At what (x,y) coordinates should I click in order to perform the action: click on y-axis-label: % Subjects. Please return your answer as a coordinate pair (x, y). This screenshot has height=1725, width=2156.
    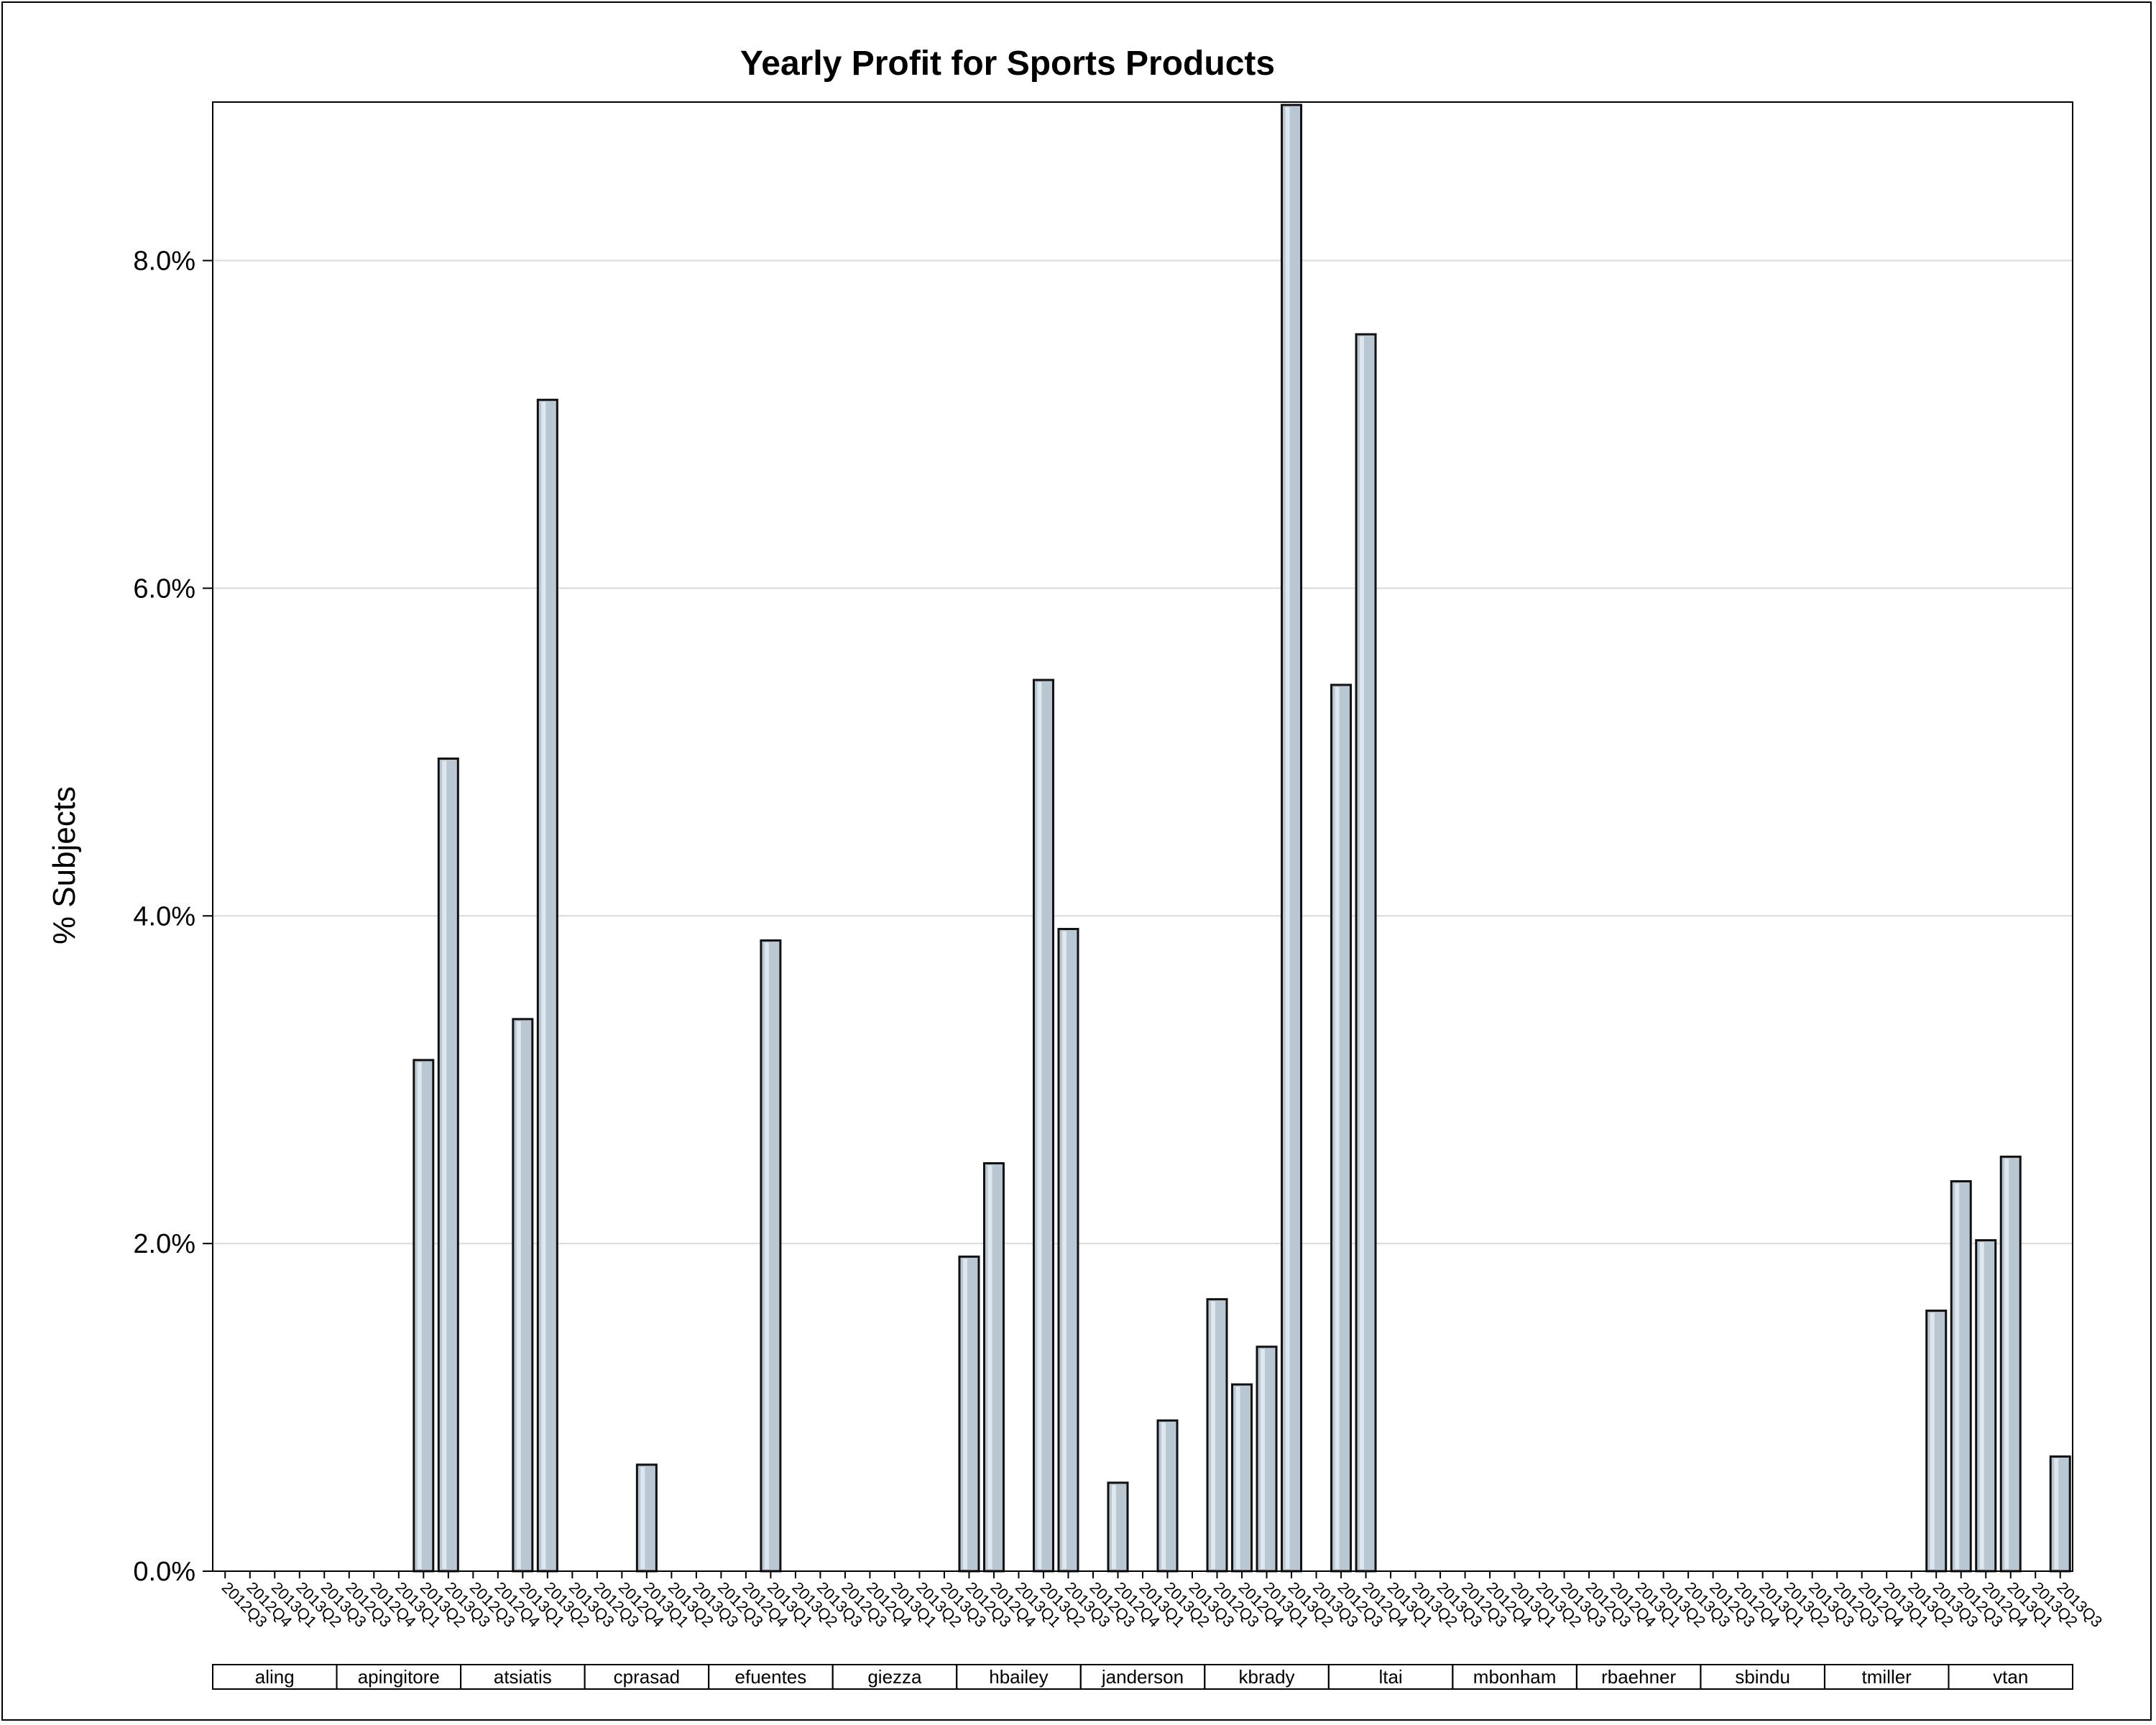
    Looking at the image, I should click on (64, 865).